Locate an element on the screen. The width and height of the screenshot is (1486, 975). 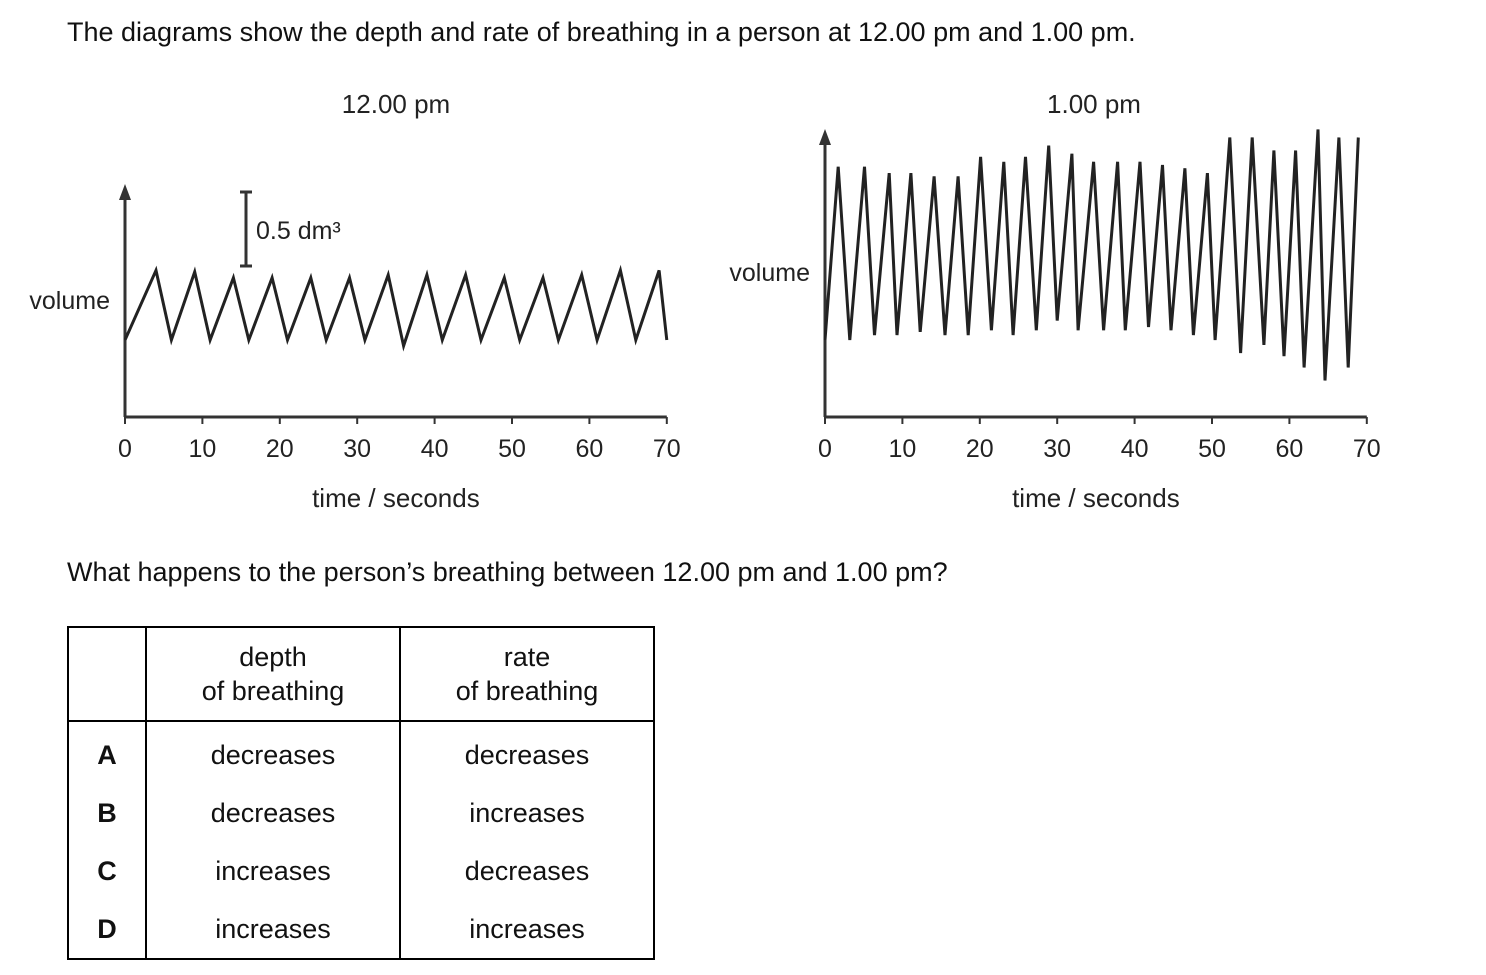
header-rate: rate of breathing is located at coordinates (527, 674).